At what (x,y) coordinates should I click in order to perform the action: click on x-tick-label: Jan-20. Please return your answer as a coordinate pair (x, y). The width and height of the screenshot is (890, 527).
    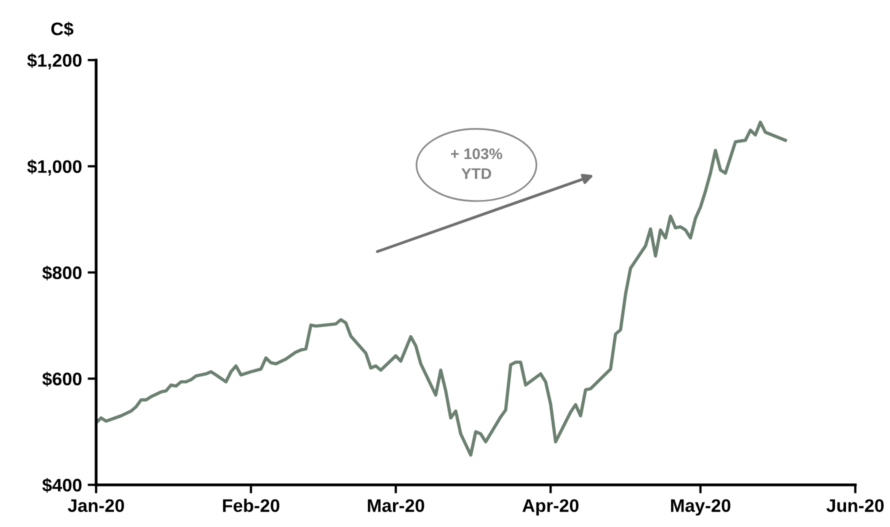
    Looking at the image, I should click on (96, 505).